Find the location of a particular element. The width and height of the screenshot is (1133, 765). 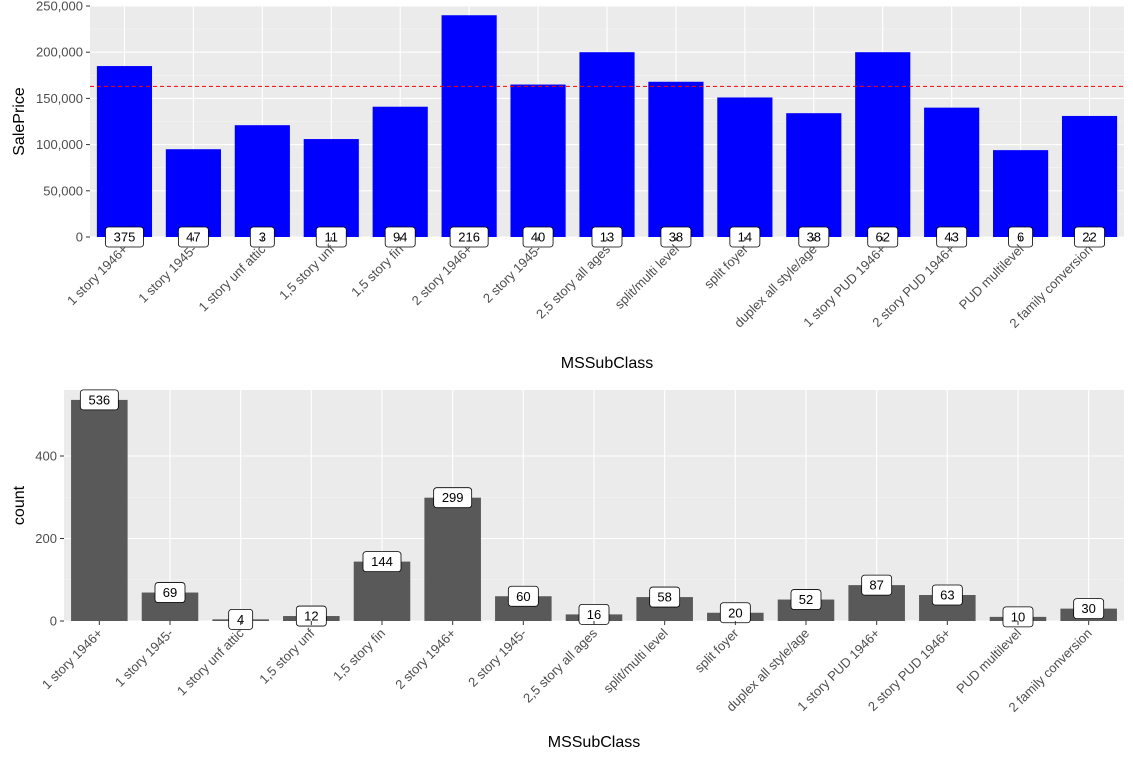

data-label-11: 52 is located at coordinates (806, 599).